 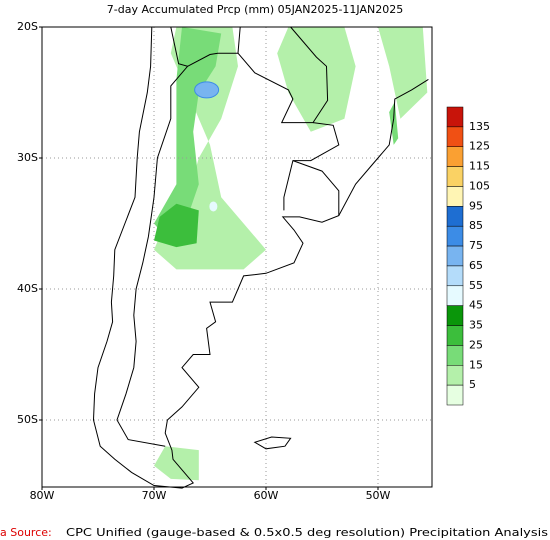 I want to click on lon-label: 80W, so click(x=42, y=495).